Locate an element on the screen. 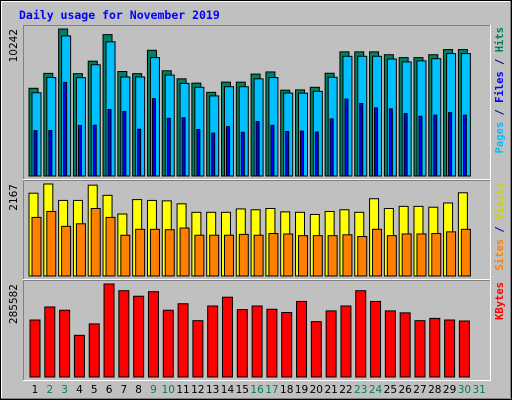  day-label-29: 29 is located at coordinates (449, 390).